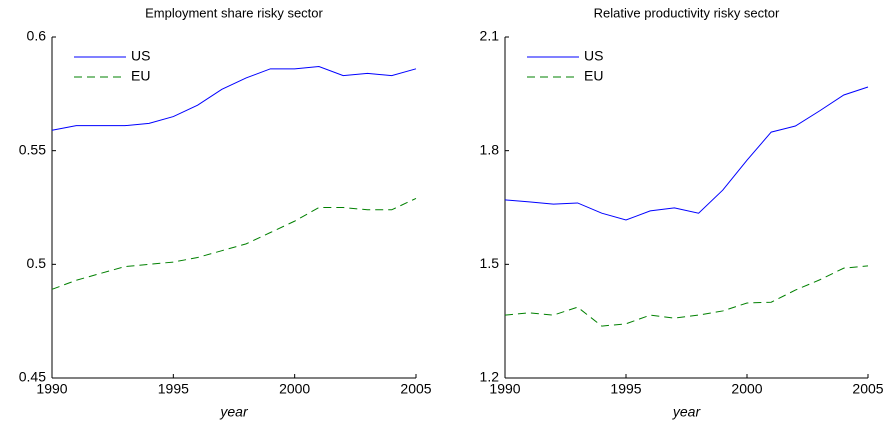  Describe the element at coordinates (490, 377) in the screenshot. I see `y-tick-label: 1.2` at that location.